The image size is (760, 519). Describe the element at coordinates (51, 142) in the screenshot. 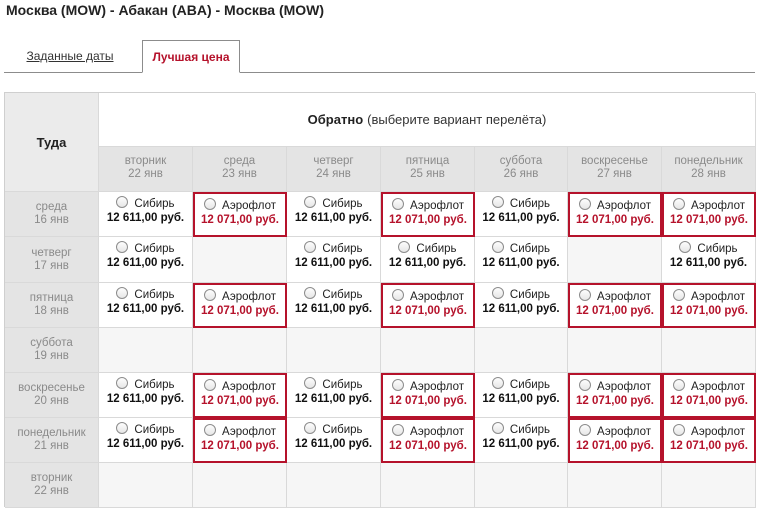

I see `outbound-label: Туда` at that location.